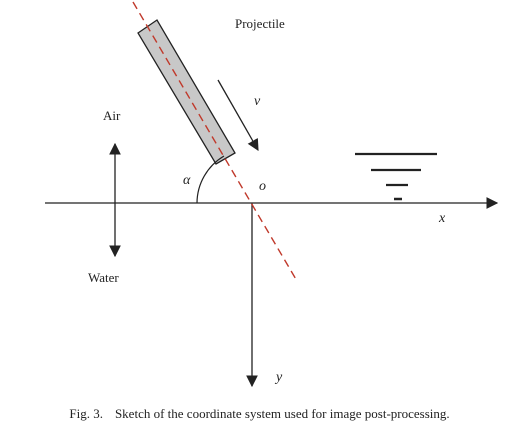 This screenshot has width=519, height=438. I want to click on velocity-label: v, so click(257, 101).